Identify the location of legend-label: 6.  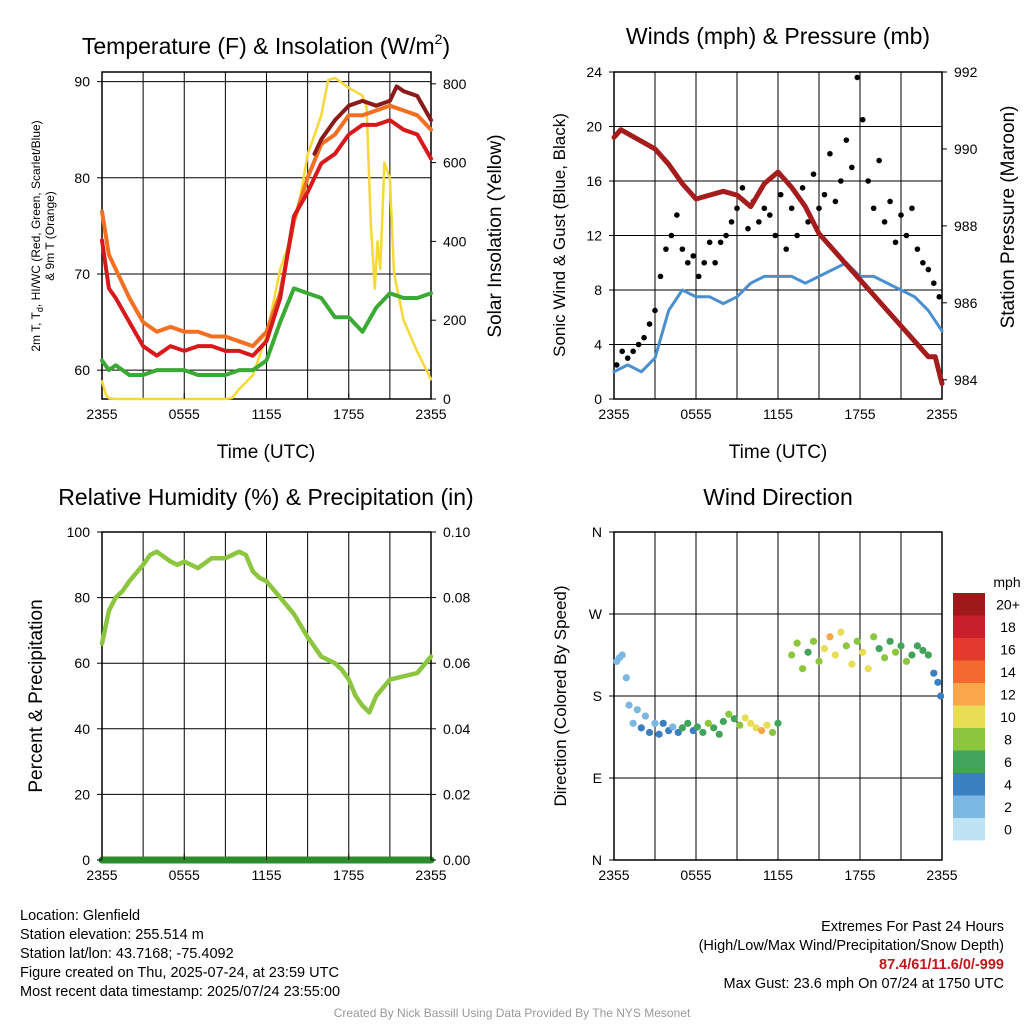
(1008, 762).